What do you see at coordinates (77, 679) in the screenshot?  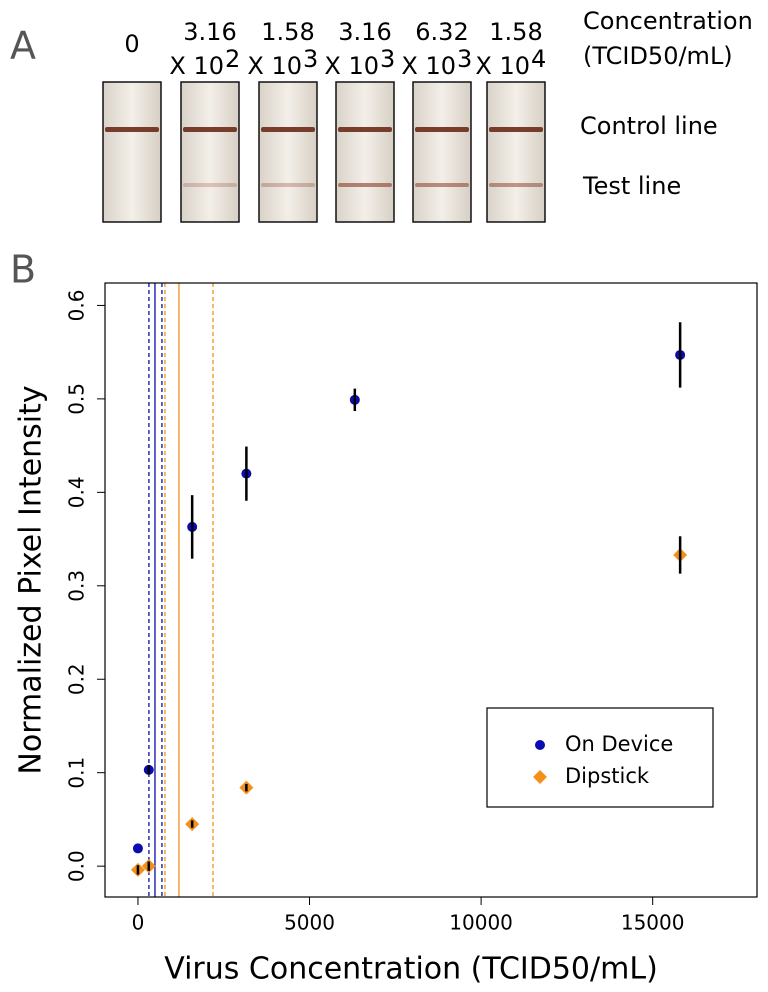 I see `y-tick-label: 0.2` at bounding box center [77, 679].